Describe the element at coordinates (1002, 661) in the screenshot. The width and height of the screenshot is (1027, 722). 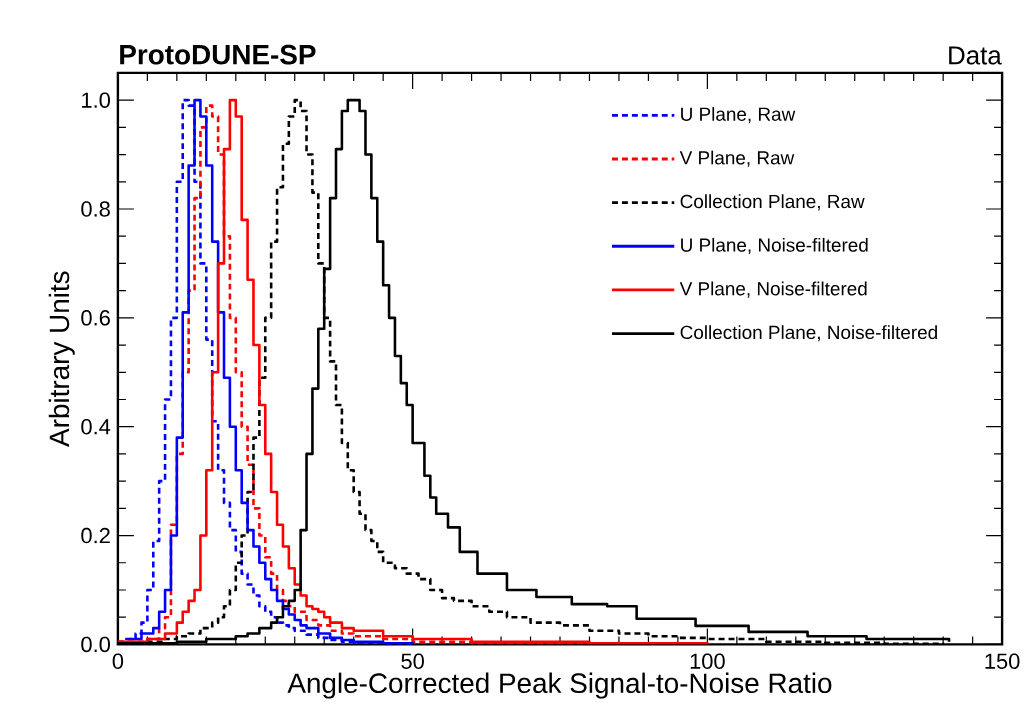
I see `x-tick-label: 150` at that location.